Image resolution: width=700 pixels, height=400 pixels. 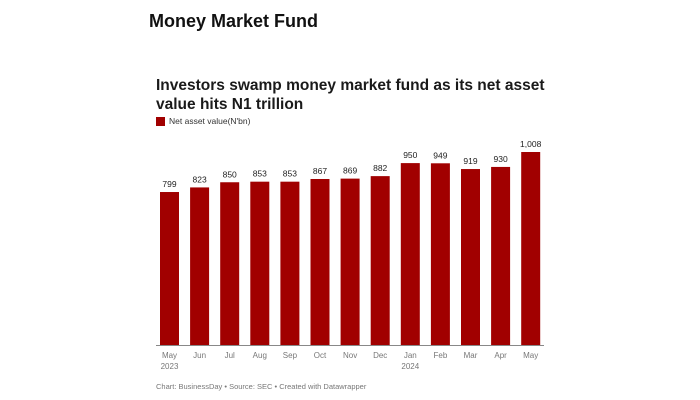 What do you see at coordinates (380, 168) in the screenshot?
I see `value-label: 882` at bounding box center [380, 168].